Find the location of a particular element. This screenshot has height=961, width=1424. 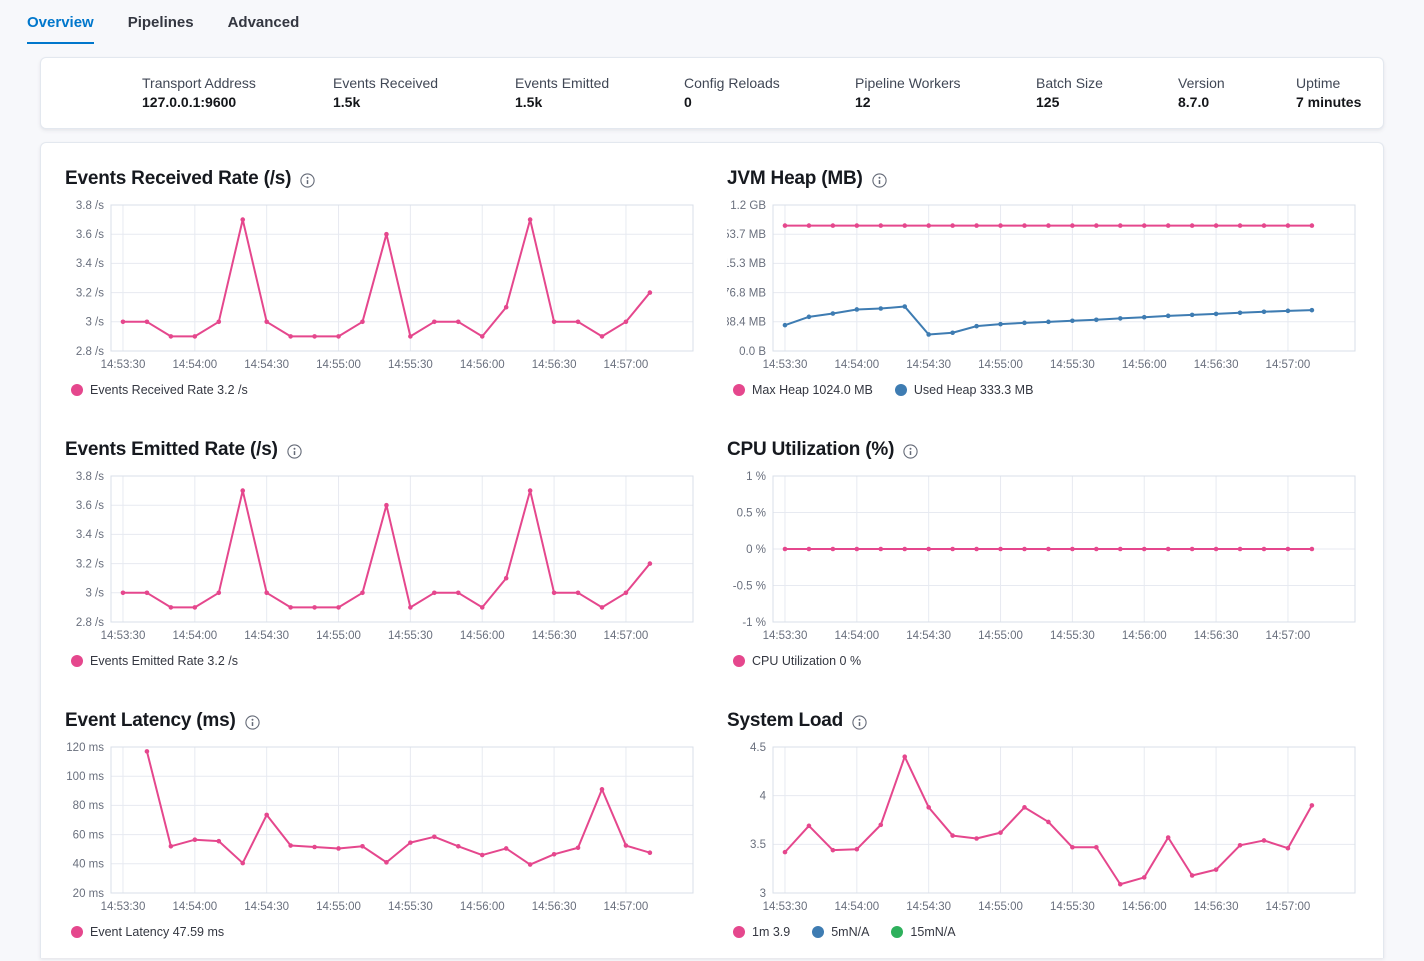

legend-item: Max Heap 1024.0 MB is located at coordinates (803, 390).